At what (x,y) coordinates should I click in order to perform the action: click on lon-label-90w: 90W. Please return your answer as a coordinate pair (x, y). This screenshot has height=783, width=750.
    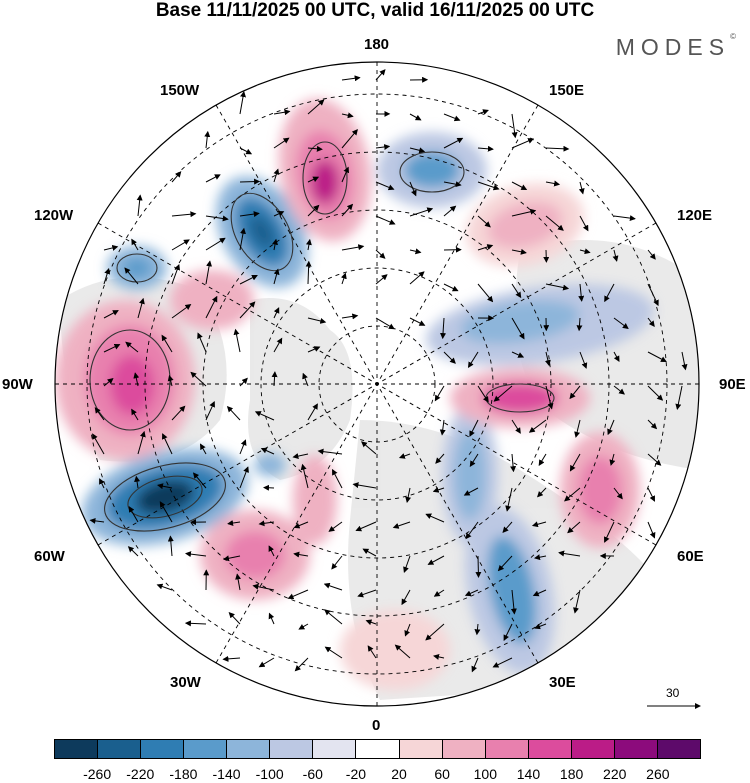
    Looking at the image, I should click on (17, 384).